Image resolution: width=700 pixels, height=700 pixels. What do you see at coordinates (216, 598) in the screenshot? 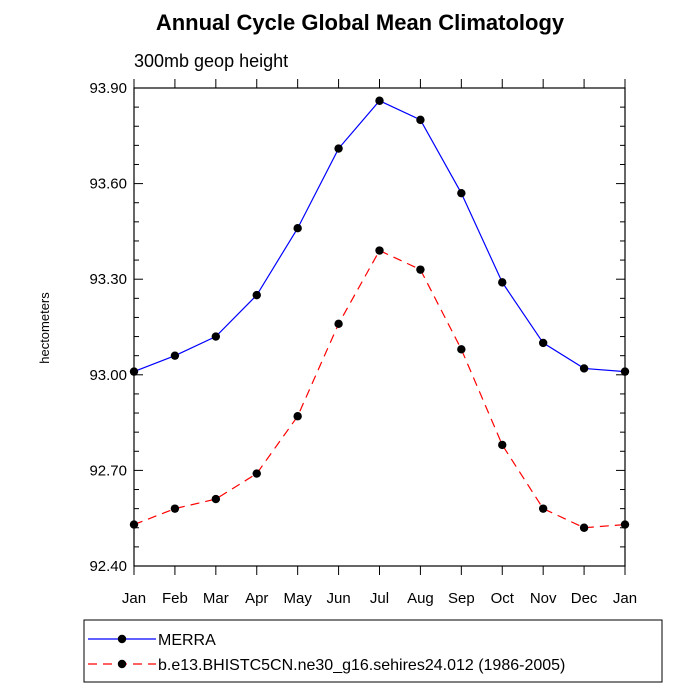
I see `x-tick-label: Mar` at bounding box center [216, 598].